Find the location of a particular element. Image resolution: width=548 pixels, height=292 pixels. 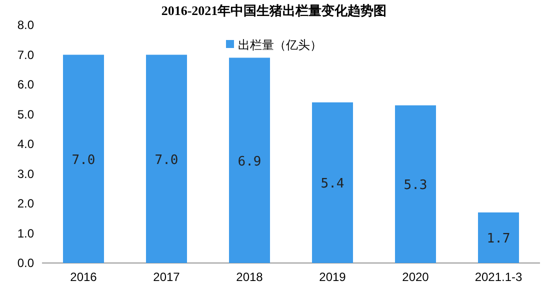

data-label: 5.4 is located at coordinates (332, 184).